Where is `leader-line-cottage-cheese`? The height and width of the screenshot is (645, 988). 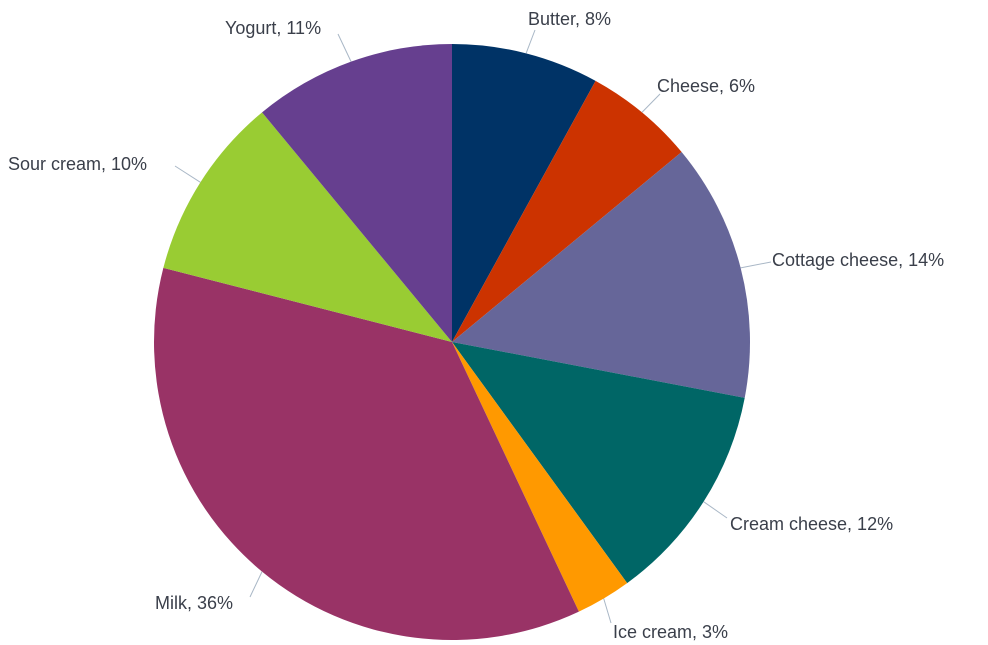 leader-line-cottage-cheese is located at coordinates (756, 265).